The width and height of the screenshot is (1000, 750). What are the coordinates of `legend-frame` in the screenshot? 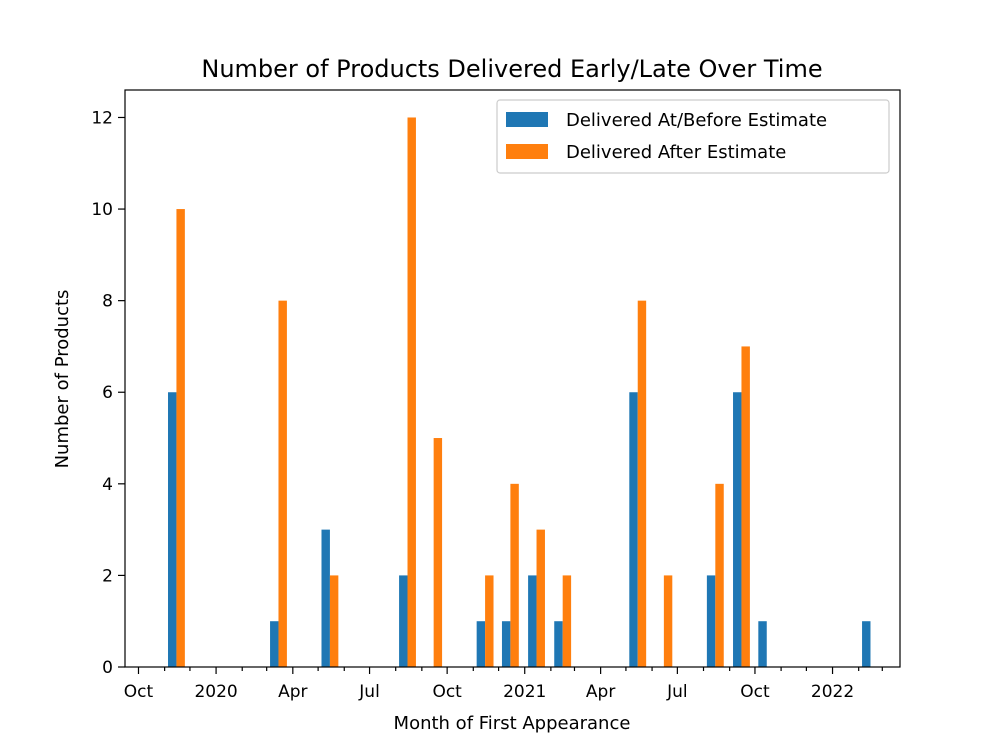 It's located at (693, 136).